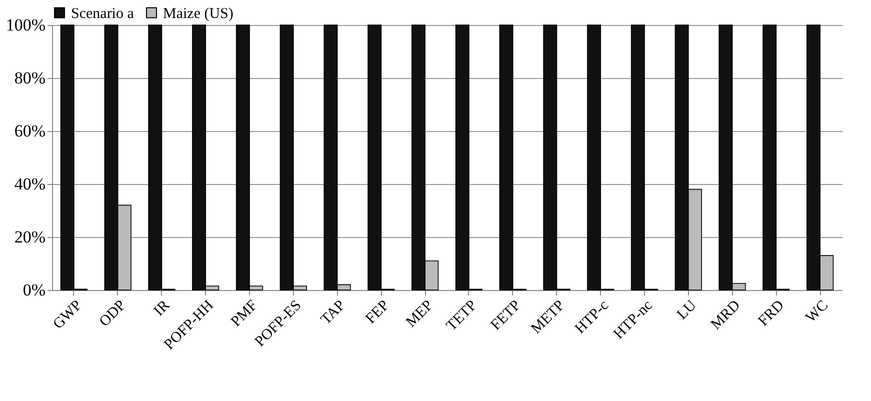 The height and width of the screenshot is (401, 871). What do you see at coordinates (113, 314) in the screenshot?
I see `x-tick-label: ODP` at bounding box center [113, 314].